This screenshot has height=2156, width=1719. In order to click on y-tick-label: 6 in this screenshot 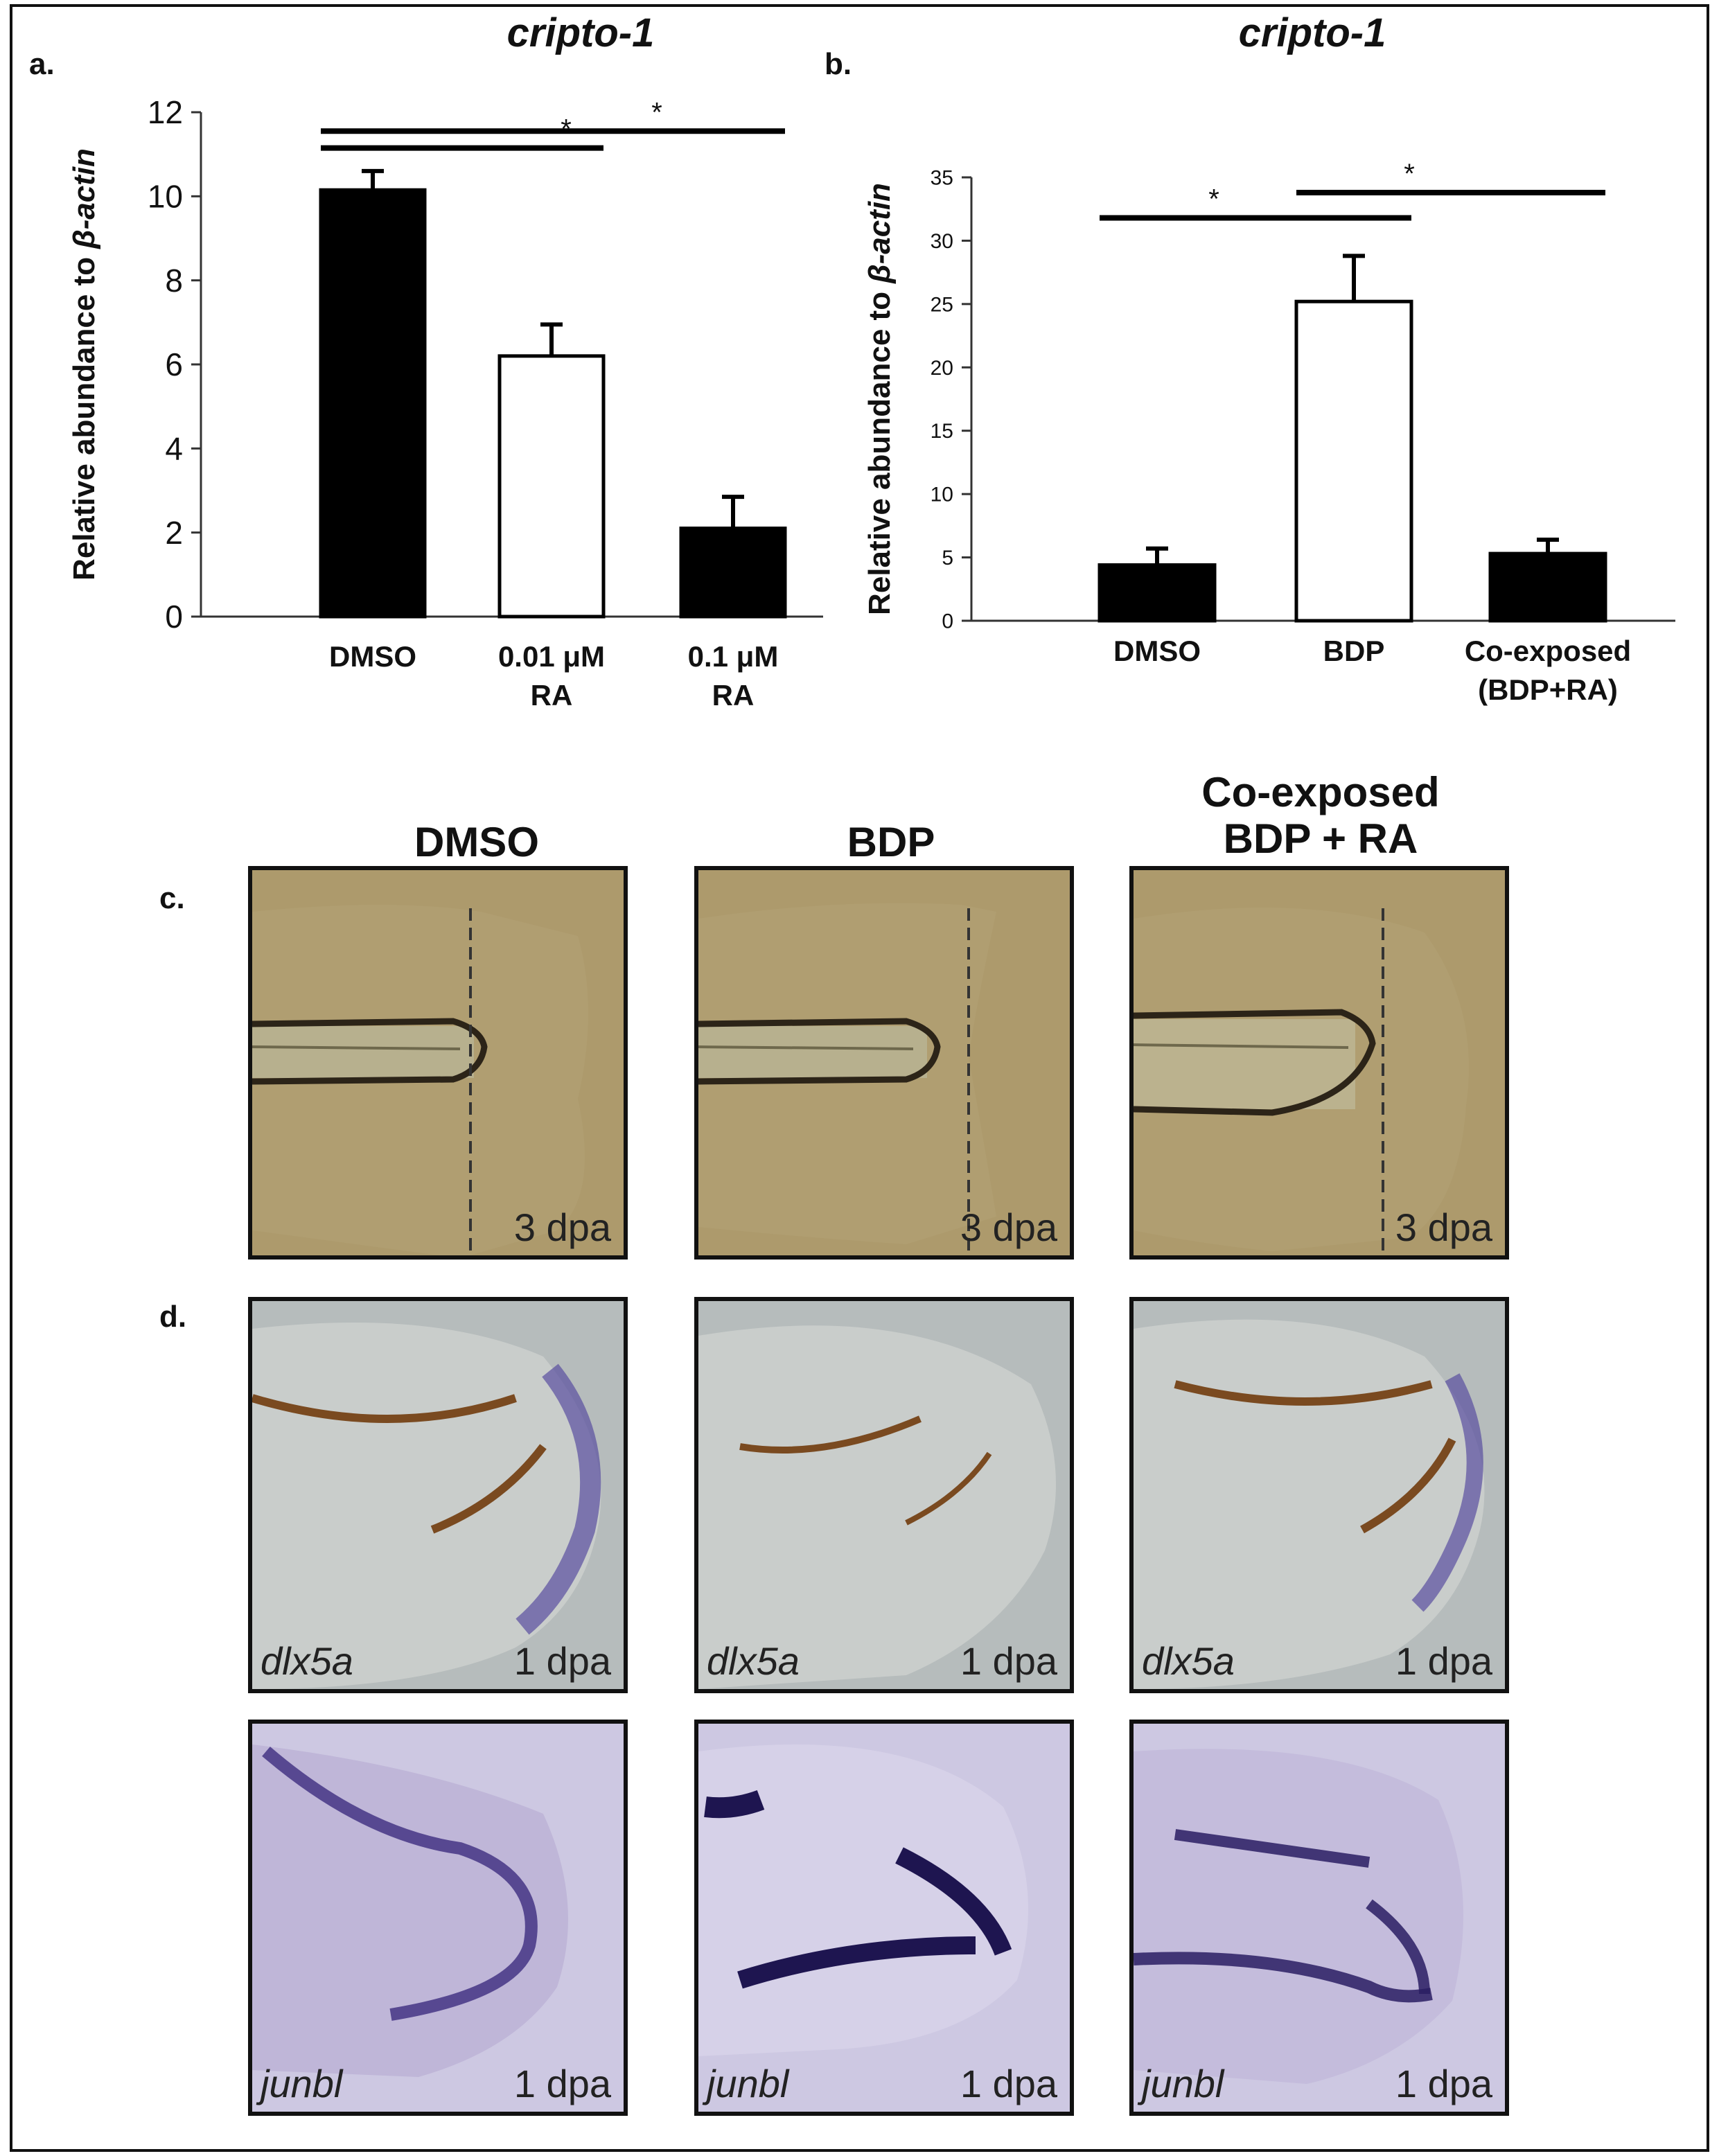, I will do `click(174, 364)`.